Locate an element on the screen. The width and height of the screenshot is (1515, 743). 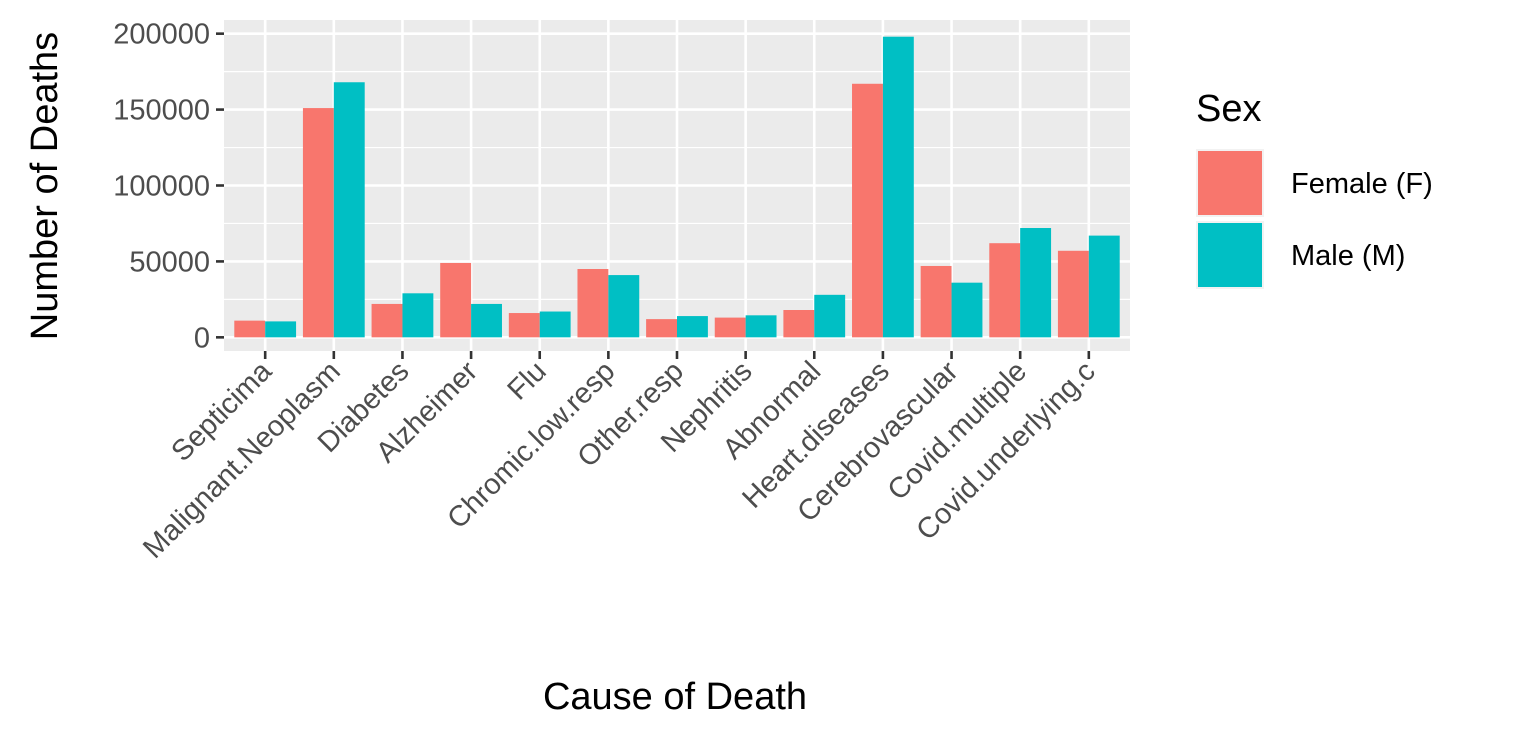
legend-label: Female (F) is located at coordinates (1362, 184).